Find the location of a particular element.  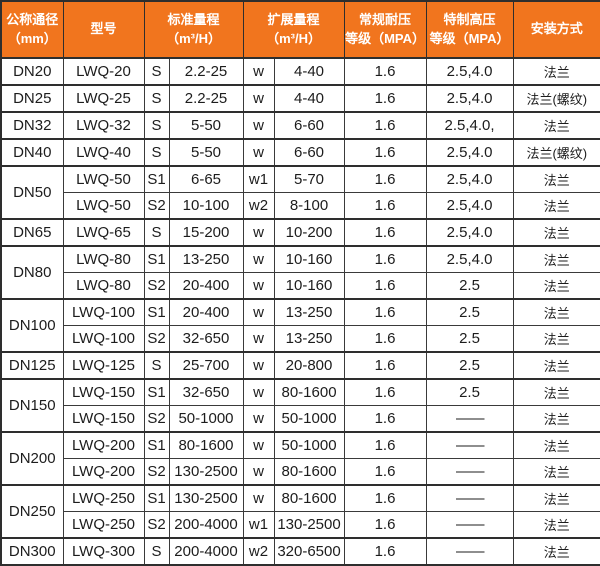

cell-std-range: 5-50 is located at coordinates (206, 152).